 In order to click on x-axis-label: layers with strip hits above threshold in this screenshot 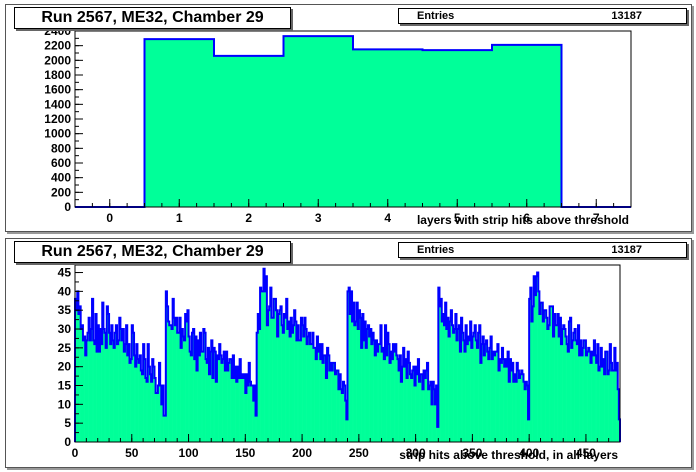, I will do `click(523, 220)`.